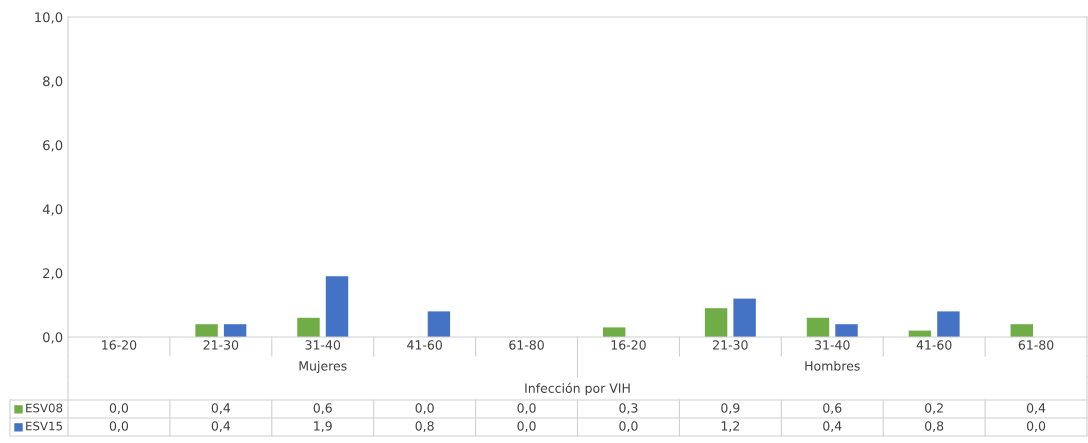  What do you see at coordinates (52, 210) in the screenshot?
I see `y-tick-label: 4,0` at bounding box center [52, 210].